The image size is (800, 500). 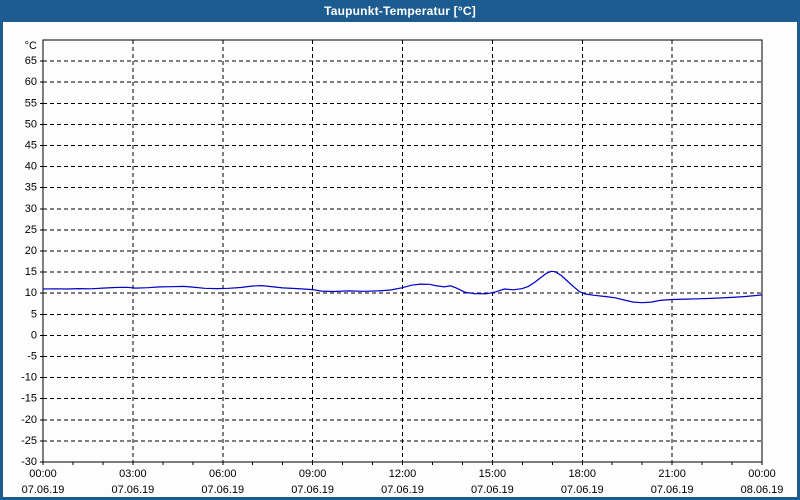 I want to click on y-axis-label: 15, so click(x=31, y=272).